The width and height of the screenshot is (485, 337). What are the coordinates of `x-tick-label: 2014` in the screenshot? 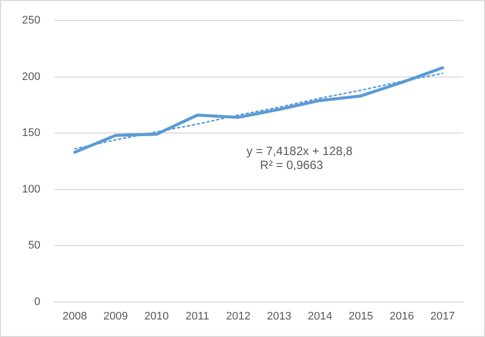 It's located at (320, 316).